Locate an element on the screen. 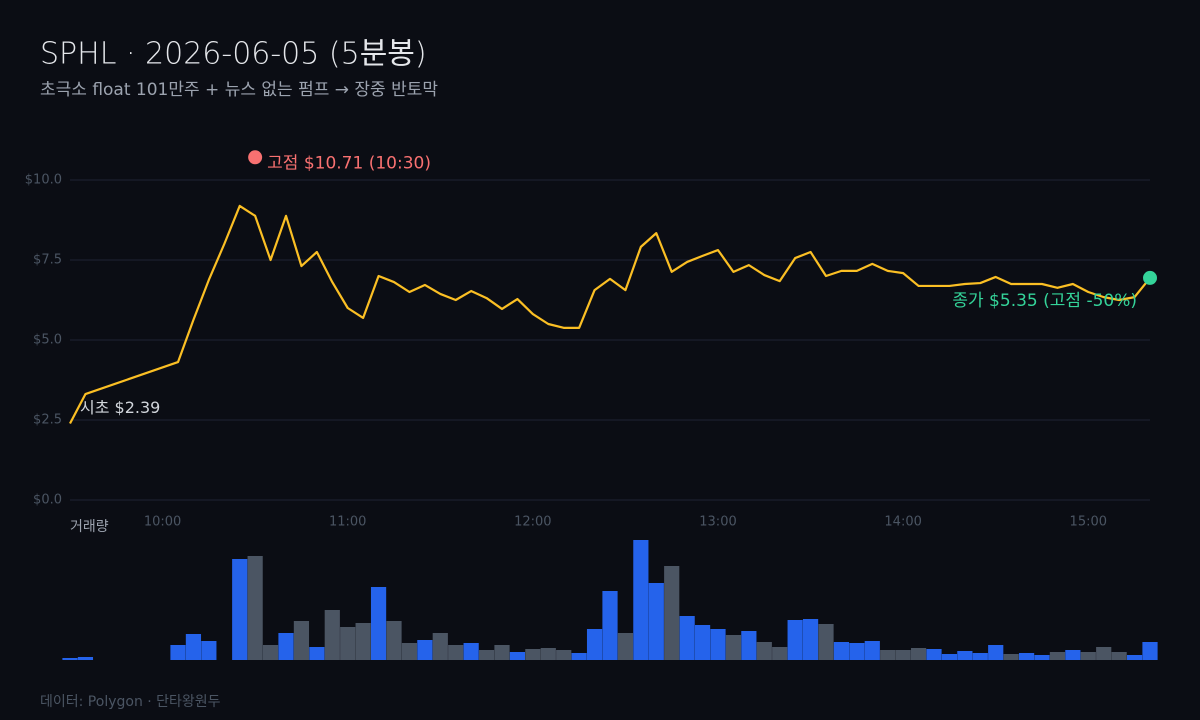 The width and height of the screenshot is (1200, 720). open-label: 시초 $2.39 is located at coordinates (120, 407).